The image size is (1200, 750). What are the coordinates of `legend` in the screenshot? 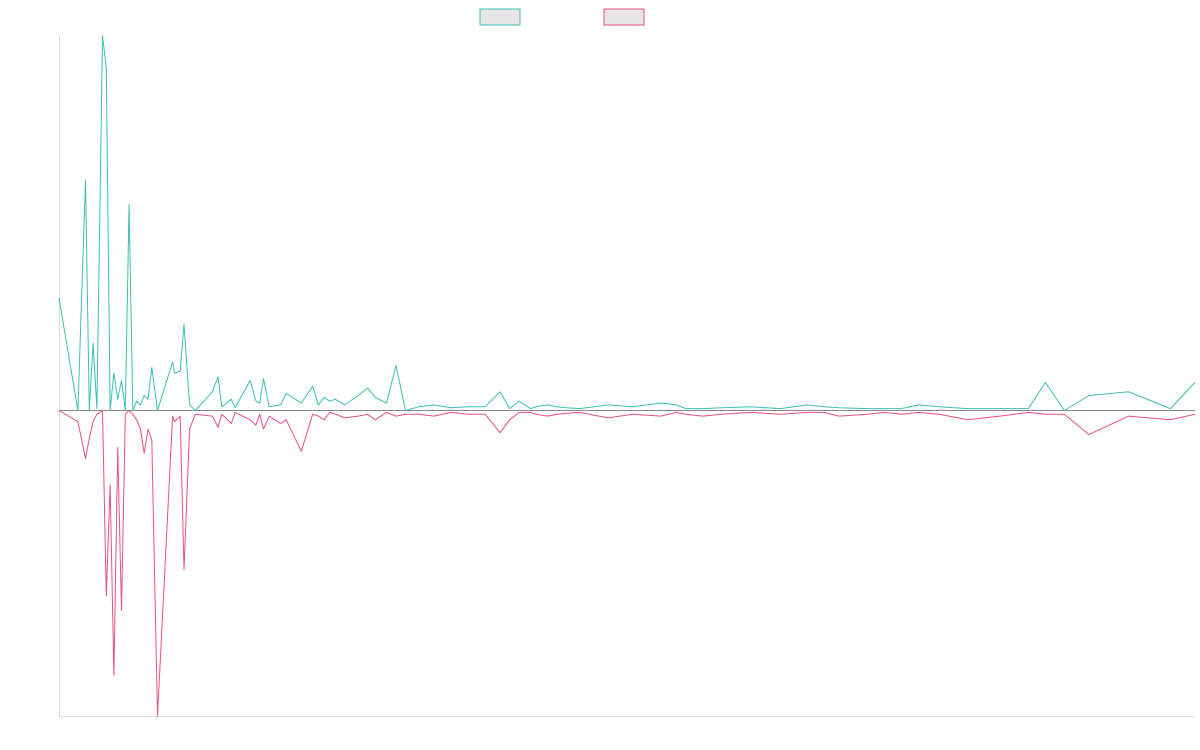 It's located at (562, 17).